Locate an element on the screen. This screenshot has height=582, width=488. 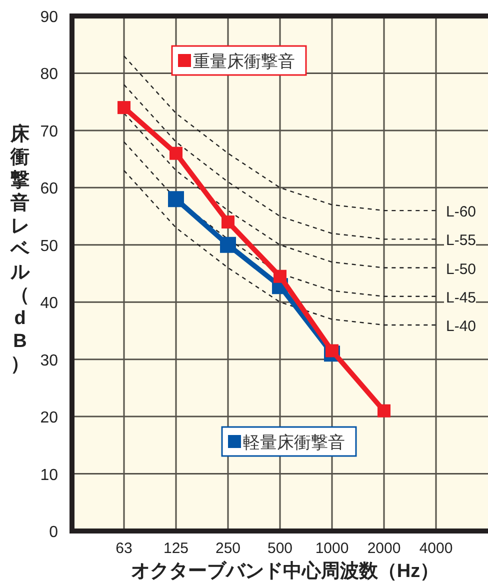
y-tick-label: 70 is located at coordinates (49, 131).